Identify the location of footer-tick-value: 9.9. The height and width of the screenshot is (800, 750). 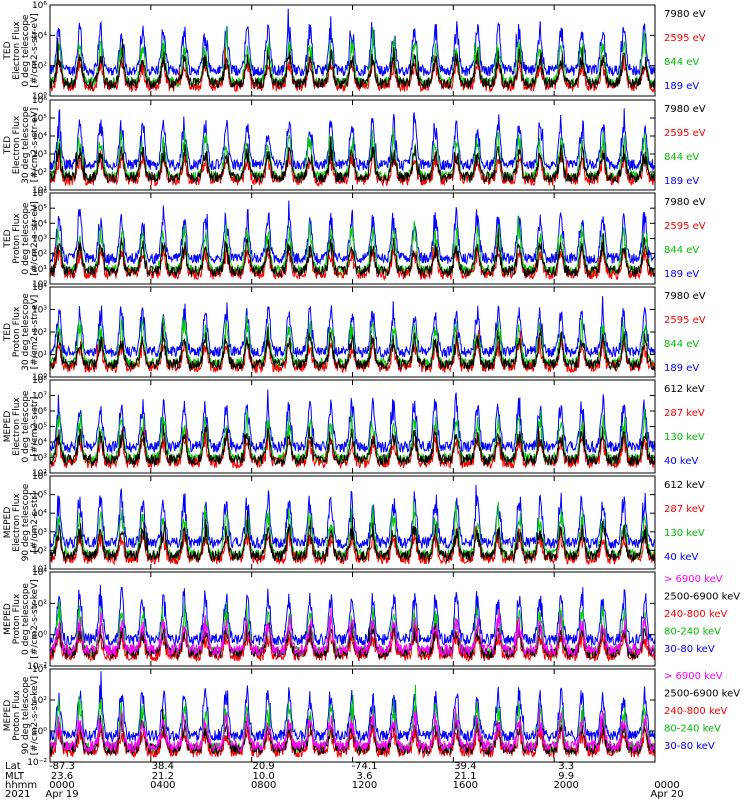
(566, 776).